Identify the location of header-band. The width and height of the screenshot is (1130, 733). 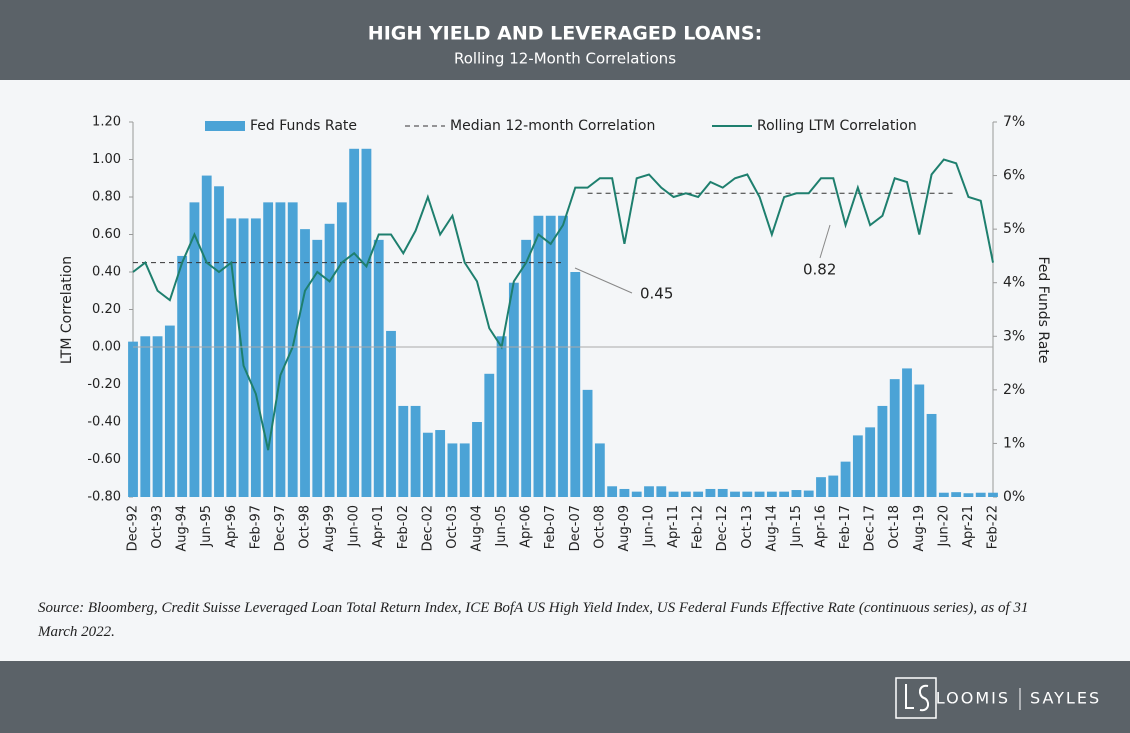
(565, 40).